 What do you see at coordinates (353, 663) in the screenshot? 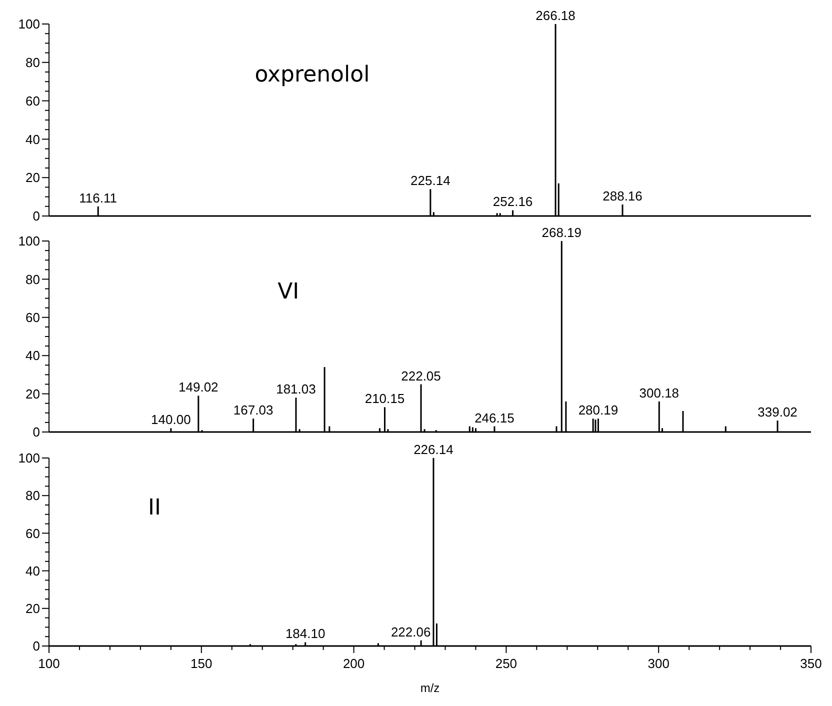
I see `x-tick-label: 200` at bounding box center [353, 663].